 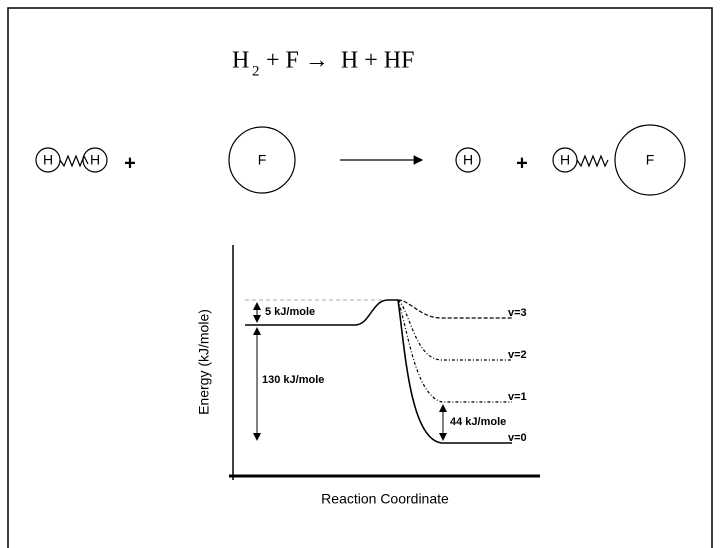 I want to click on eq-base: H, so click(x=240, y=61).